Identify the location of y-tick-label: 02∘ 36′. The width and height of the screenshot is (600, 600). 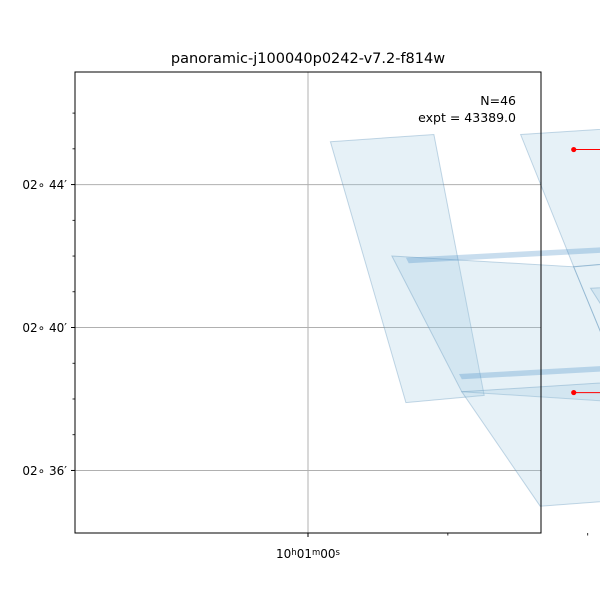
(44, 471).